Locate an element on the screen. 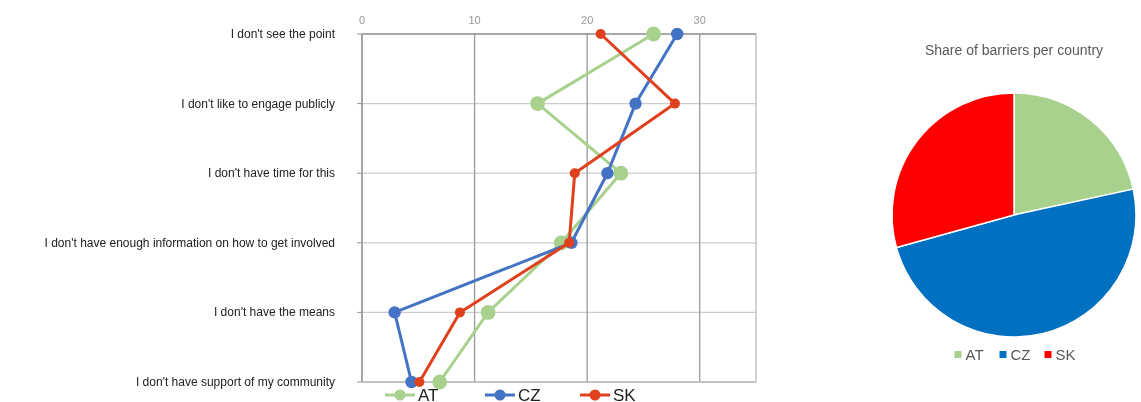  x-tick-label: 30 is located at coordinates (699, 20).